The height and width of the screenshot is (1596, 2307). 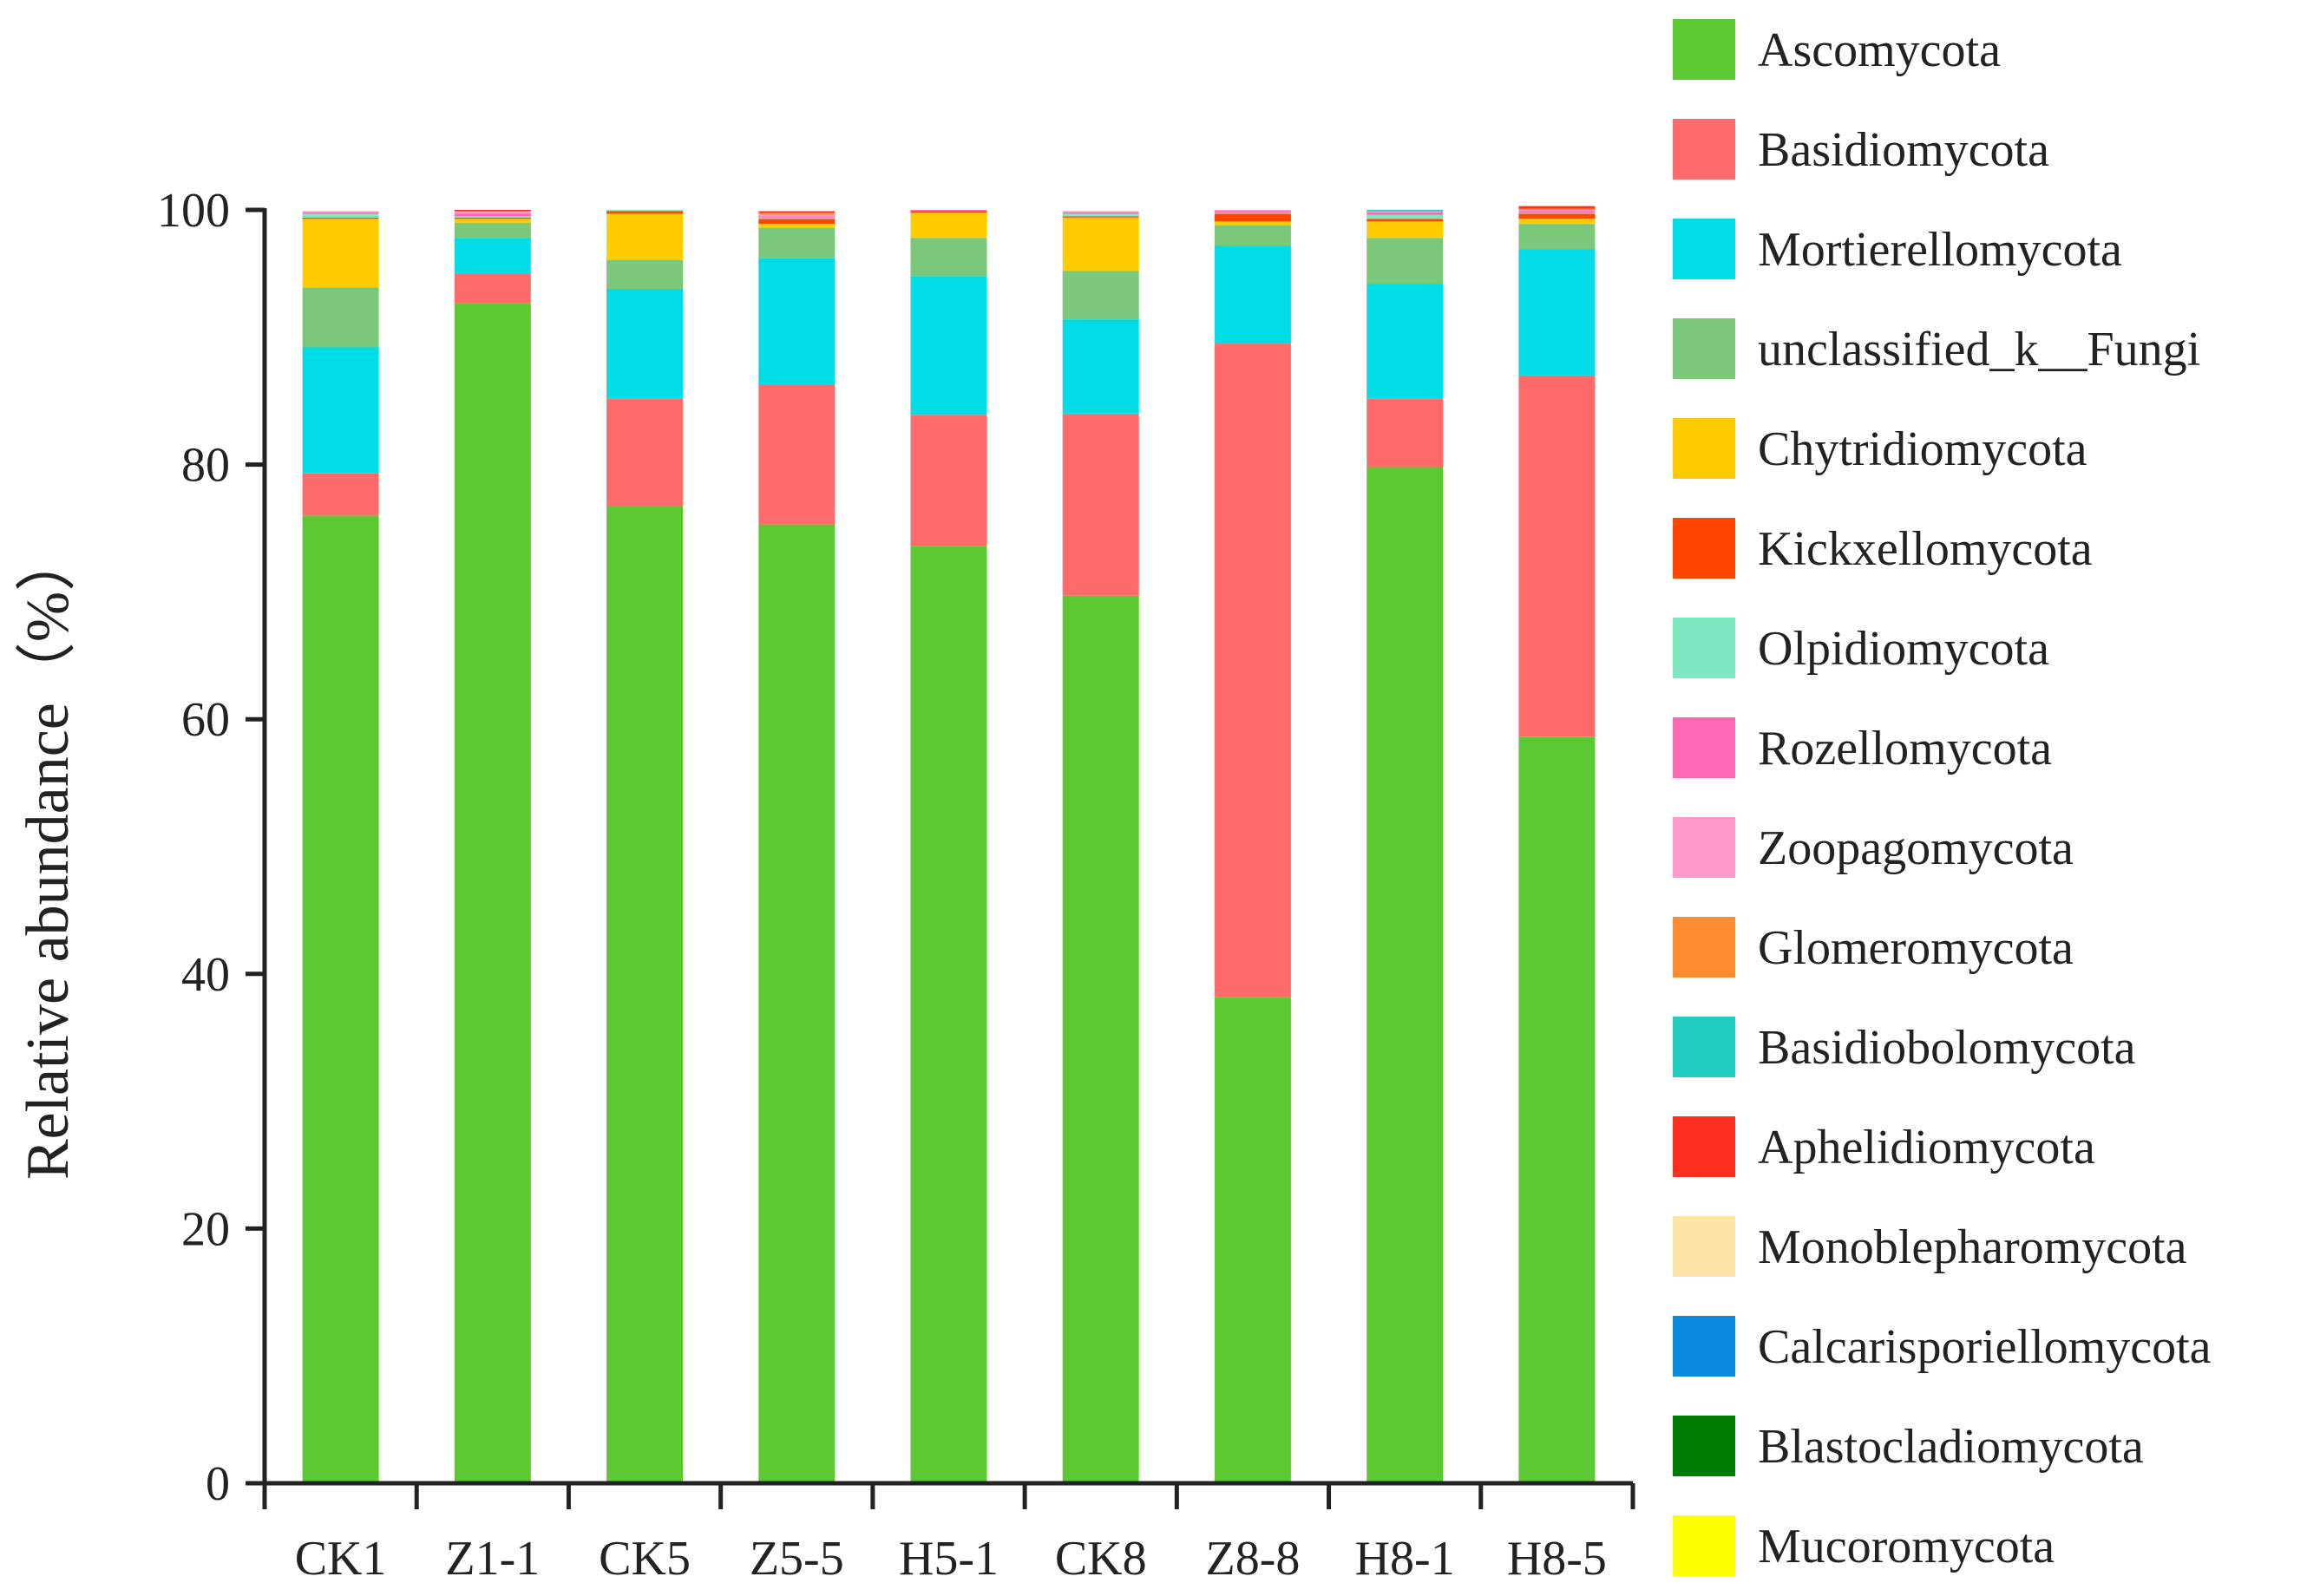 I want to click on legend-item-unclassified_k__Fungi: unclassified_k__Fungi, so click(x=1936, y=348).